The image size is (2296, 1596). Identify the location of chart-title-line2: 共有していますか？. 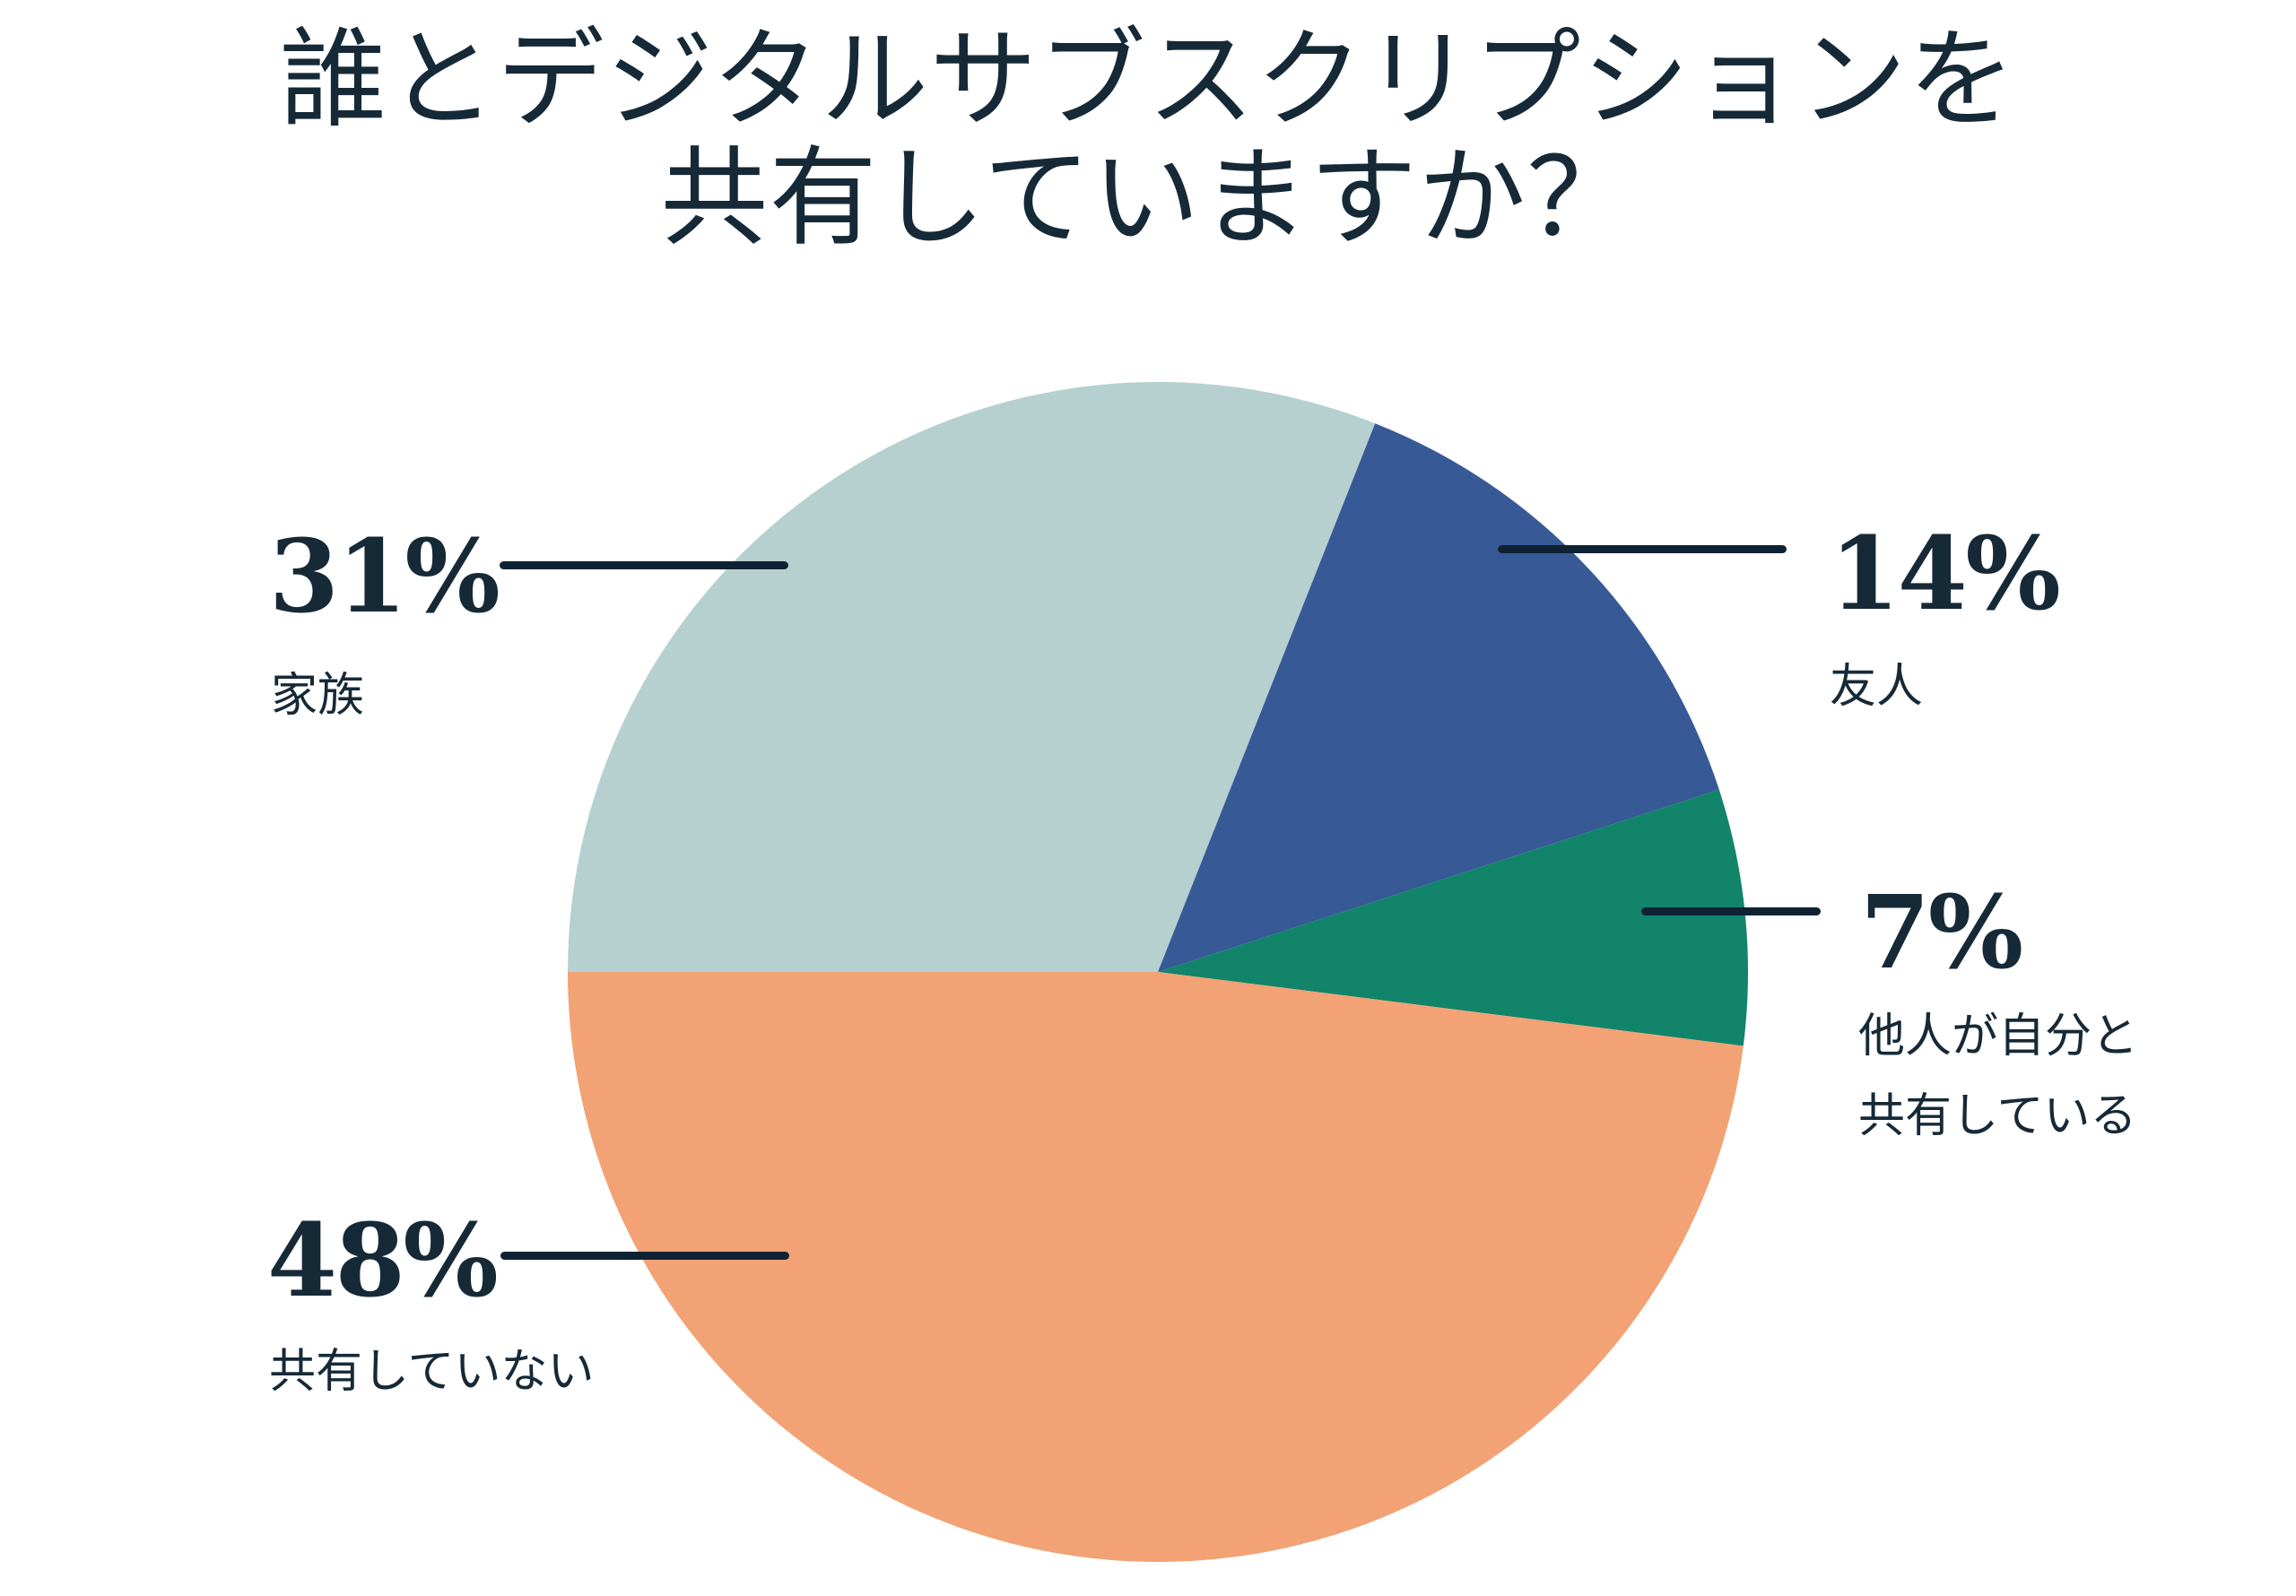
(1148, 199).